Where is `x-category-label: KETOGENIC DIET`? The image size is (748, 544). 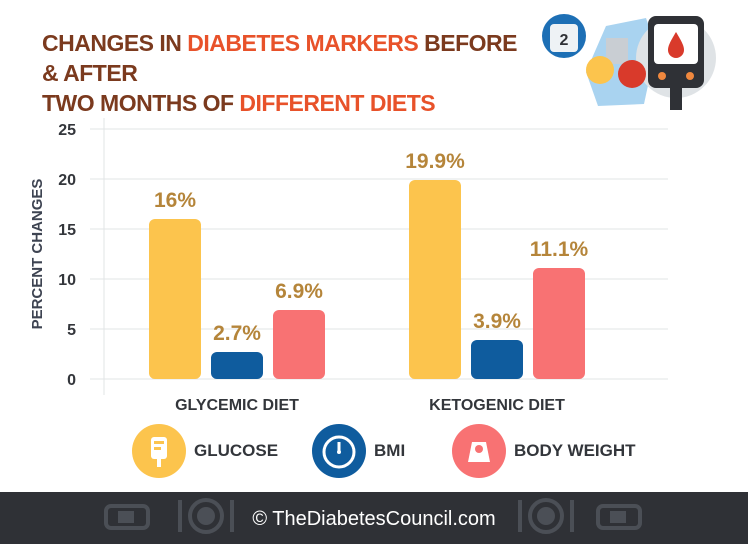 x-category-label: KETOGENIC DIET is located at coordinates (497, 405).